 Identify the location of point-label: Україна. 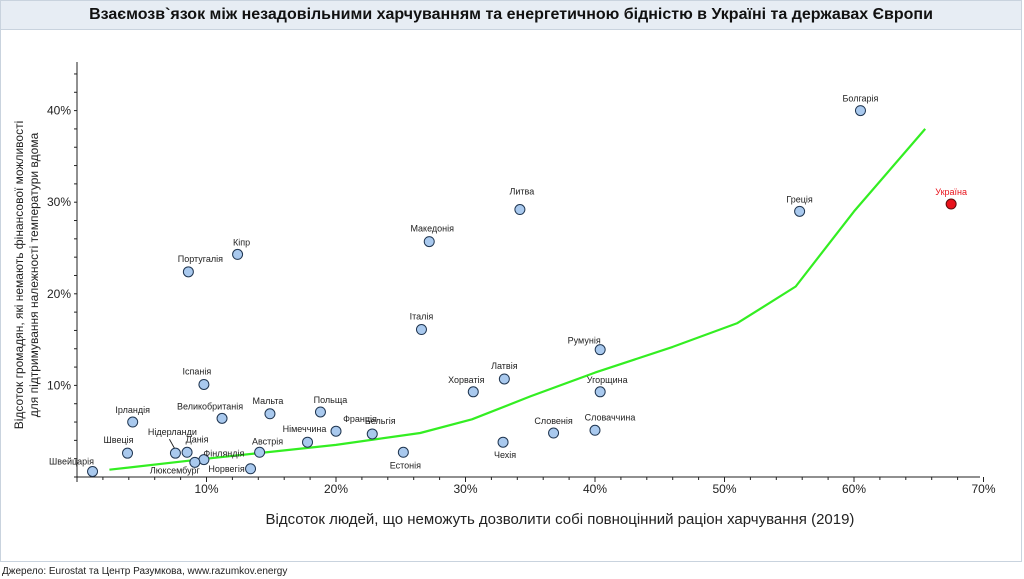
(951, 192).